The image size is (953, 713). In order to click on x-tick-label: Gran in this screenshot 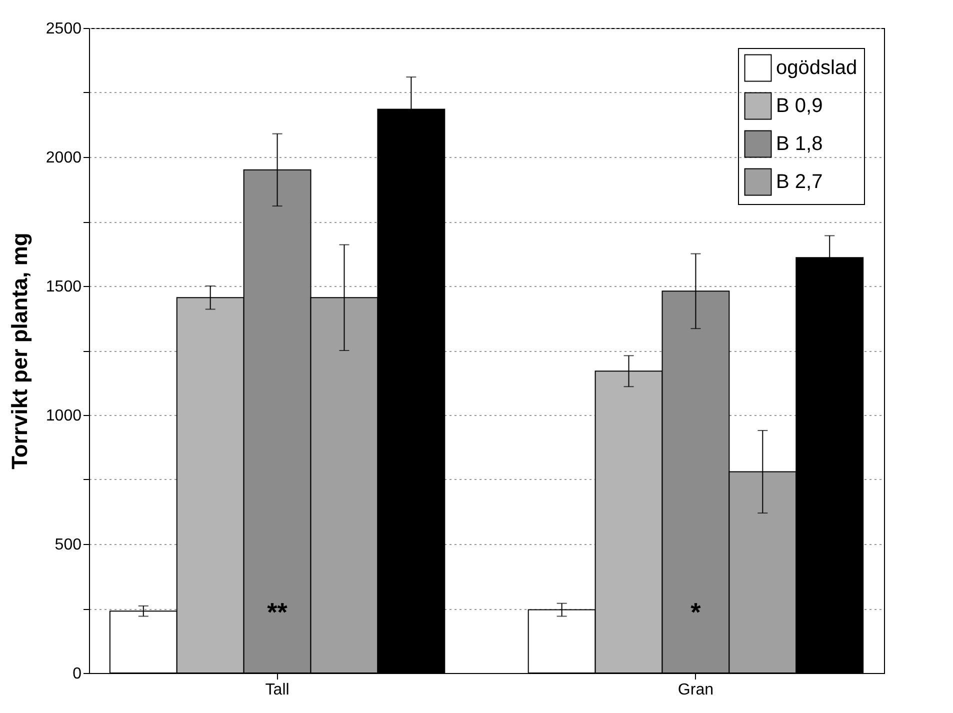, I will do `click(696, 690)`.